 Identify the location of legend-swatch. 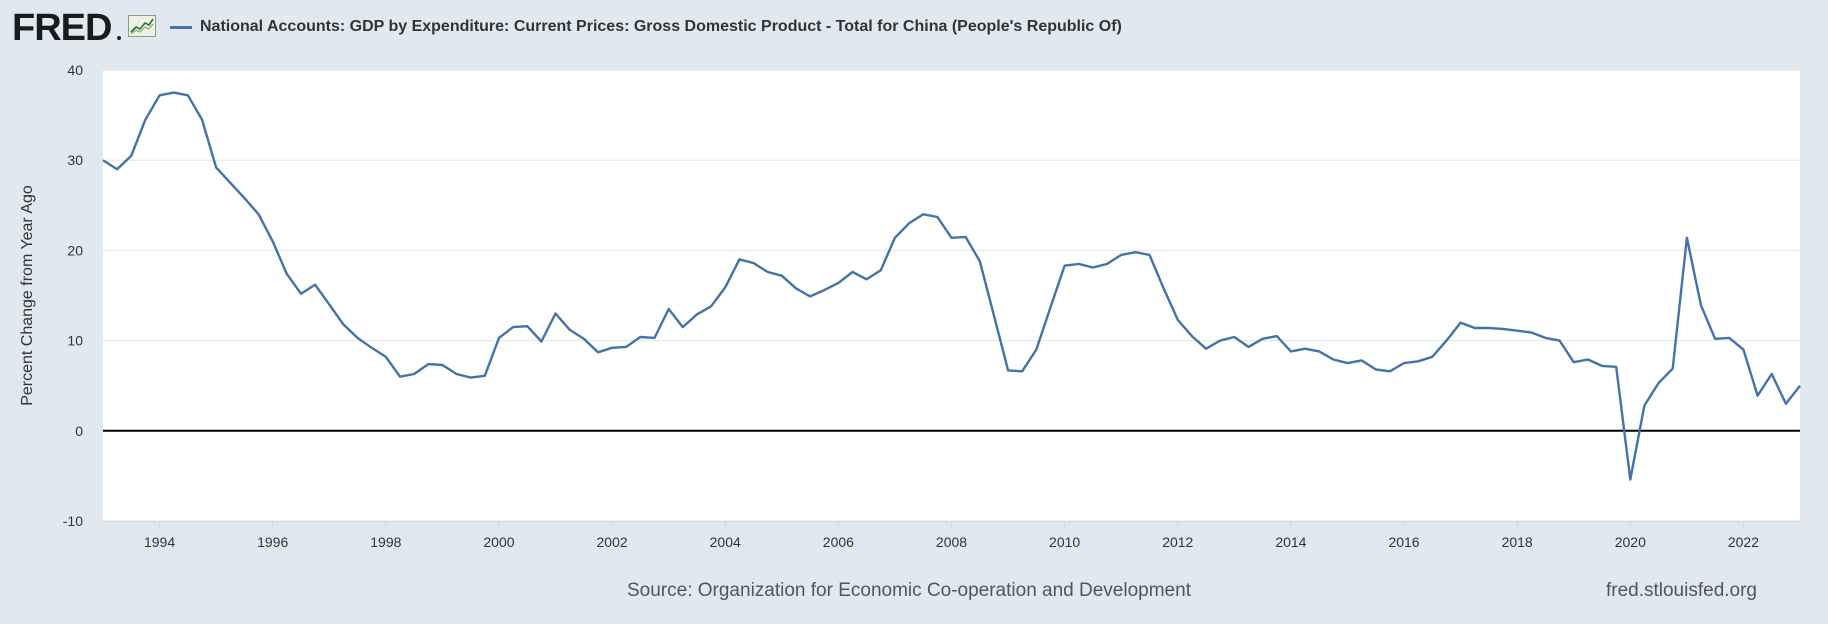
(181, 27).